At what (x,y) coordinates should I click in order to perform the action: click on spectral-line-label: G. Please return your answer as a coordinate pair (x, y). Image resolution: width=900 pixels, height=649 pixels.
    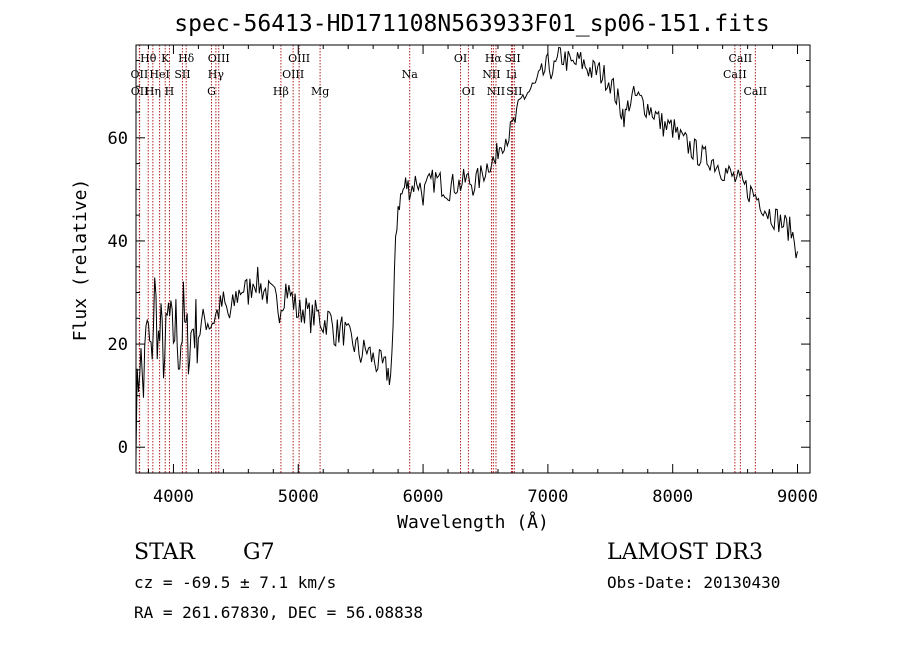
    Looking at the image, I should click on (211, 91).